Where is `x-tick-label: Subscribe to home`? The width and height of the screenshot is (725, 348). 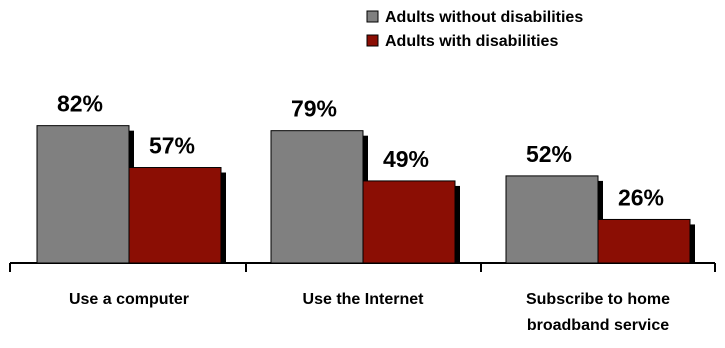
x-tick-label: Subscribe to home is located at coordinates (598, 299).